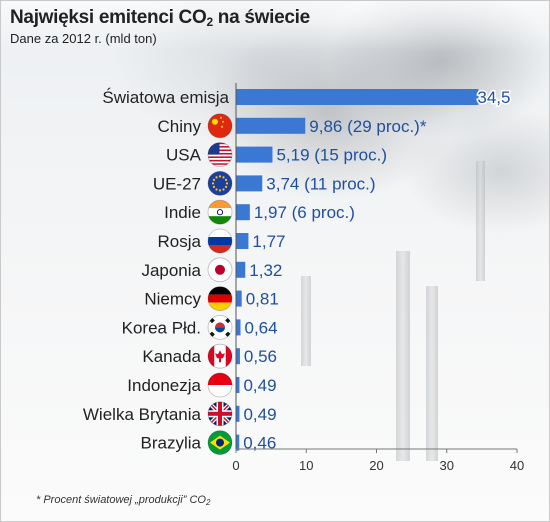  I want to click on category-label: Niemcy, so click(172, 299).